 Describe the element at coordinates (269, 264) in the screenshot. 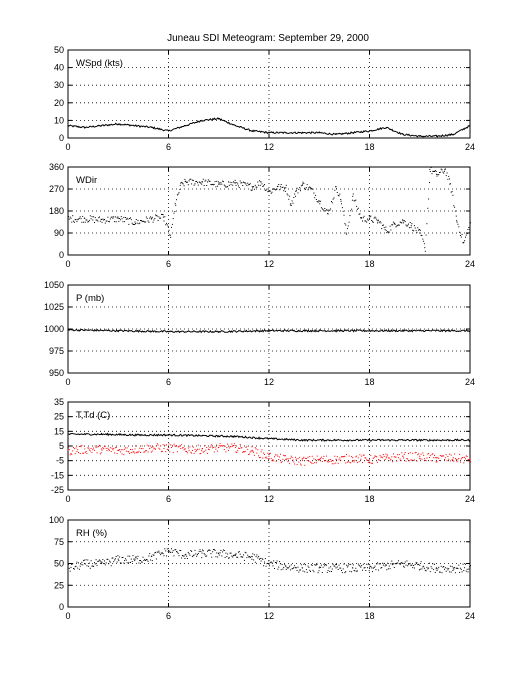

I see `wdir-xtick-label: 12` at that location.